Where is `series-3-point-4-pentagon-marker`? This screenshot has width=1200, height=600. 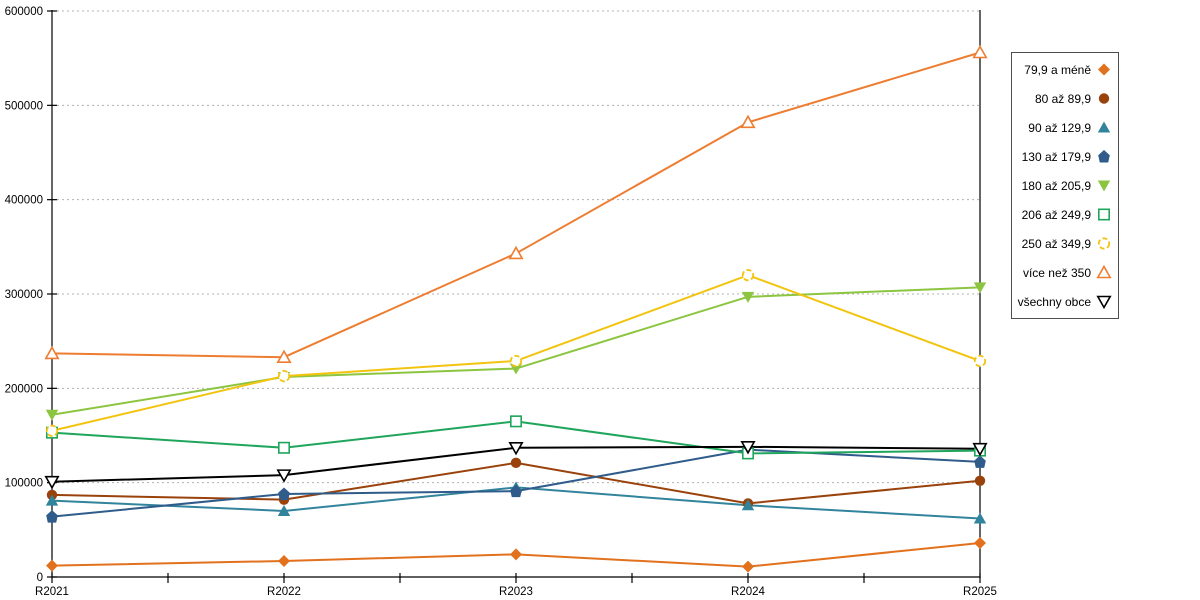 series-3-point-4-pentagon-marker is located at coordinates (980, 461).